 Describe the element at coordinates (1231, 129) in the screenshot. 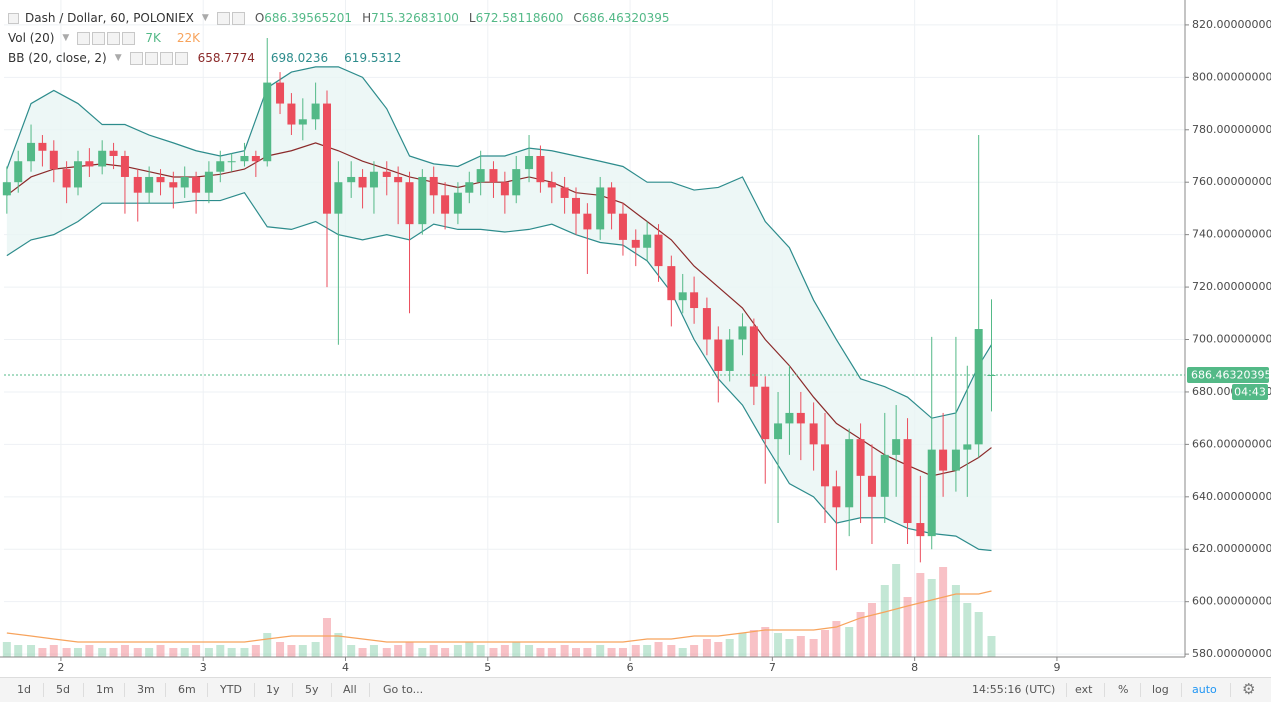

I see `y-tick-label: 780.00000000` at that location.